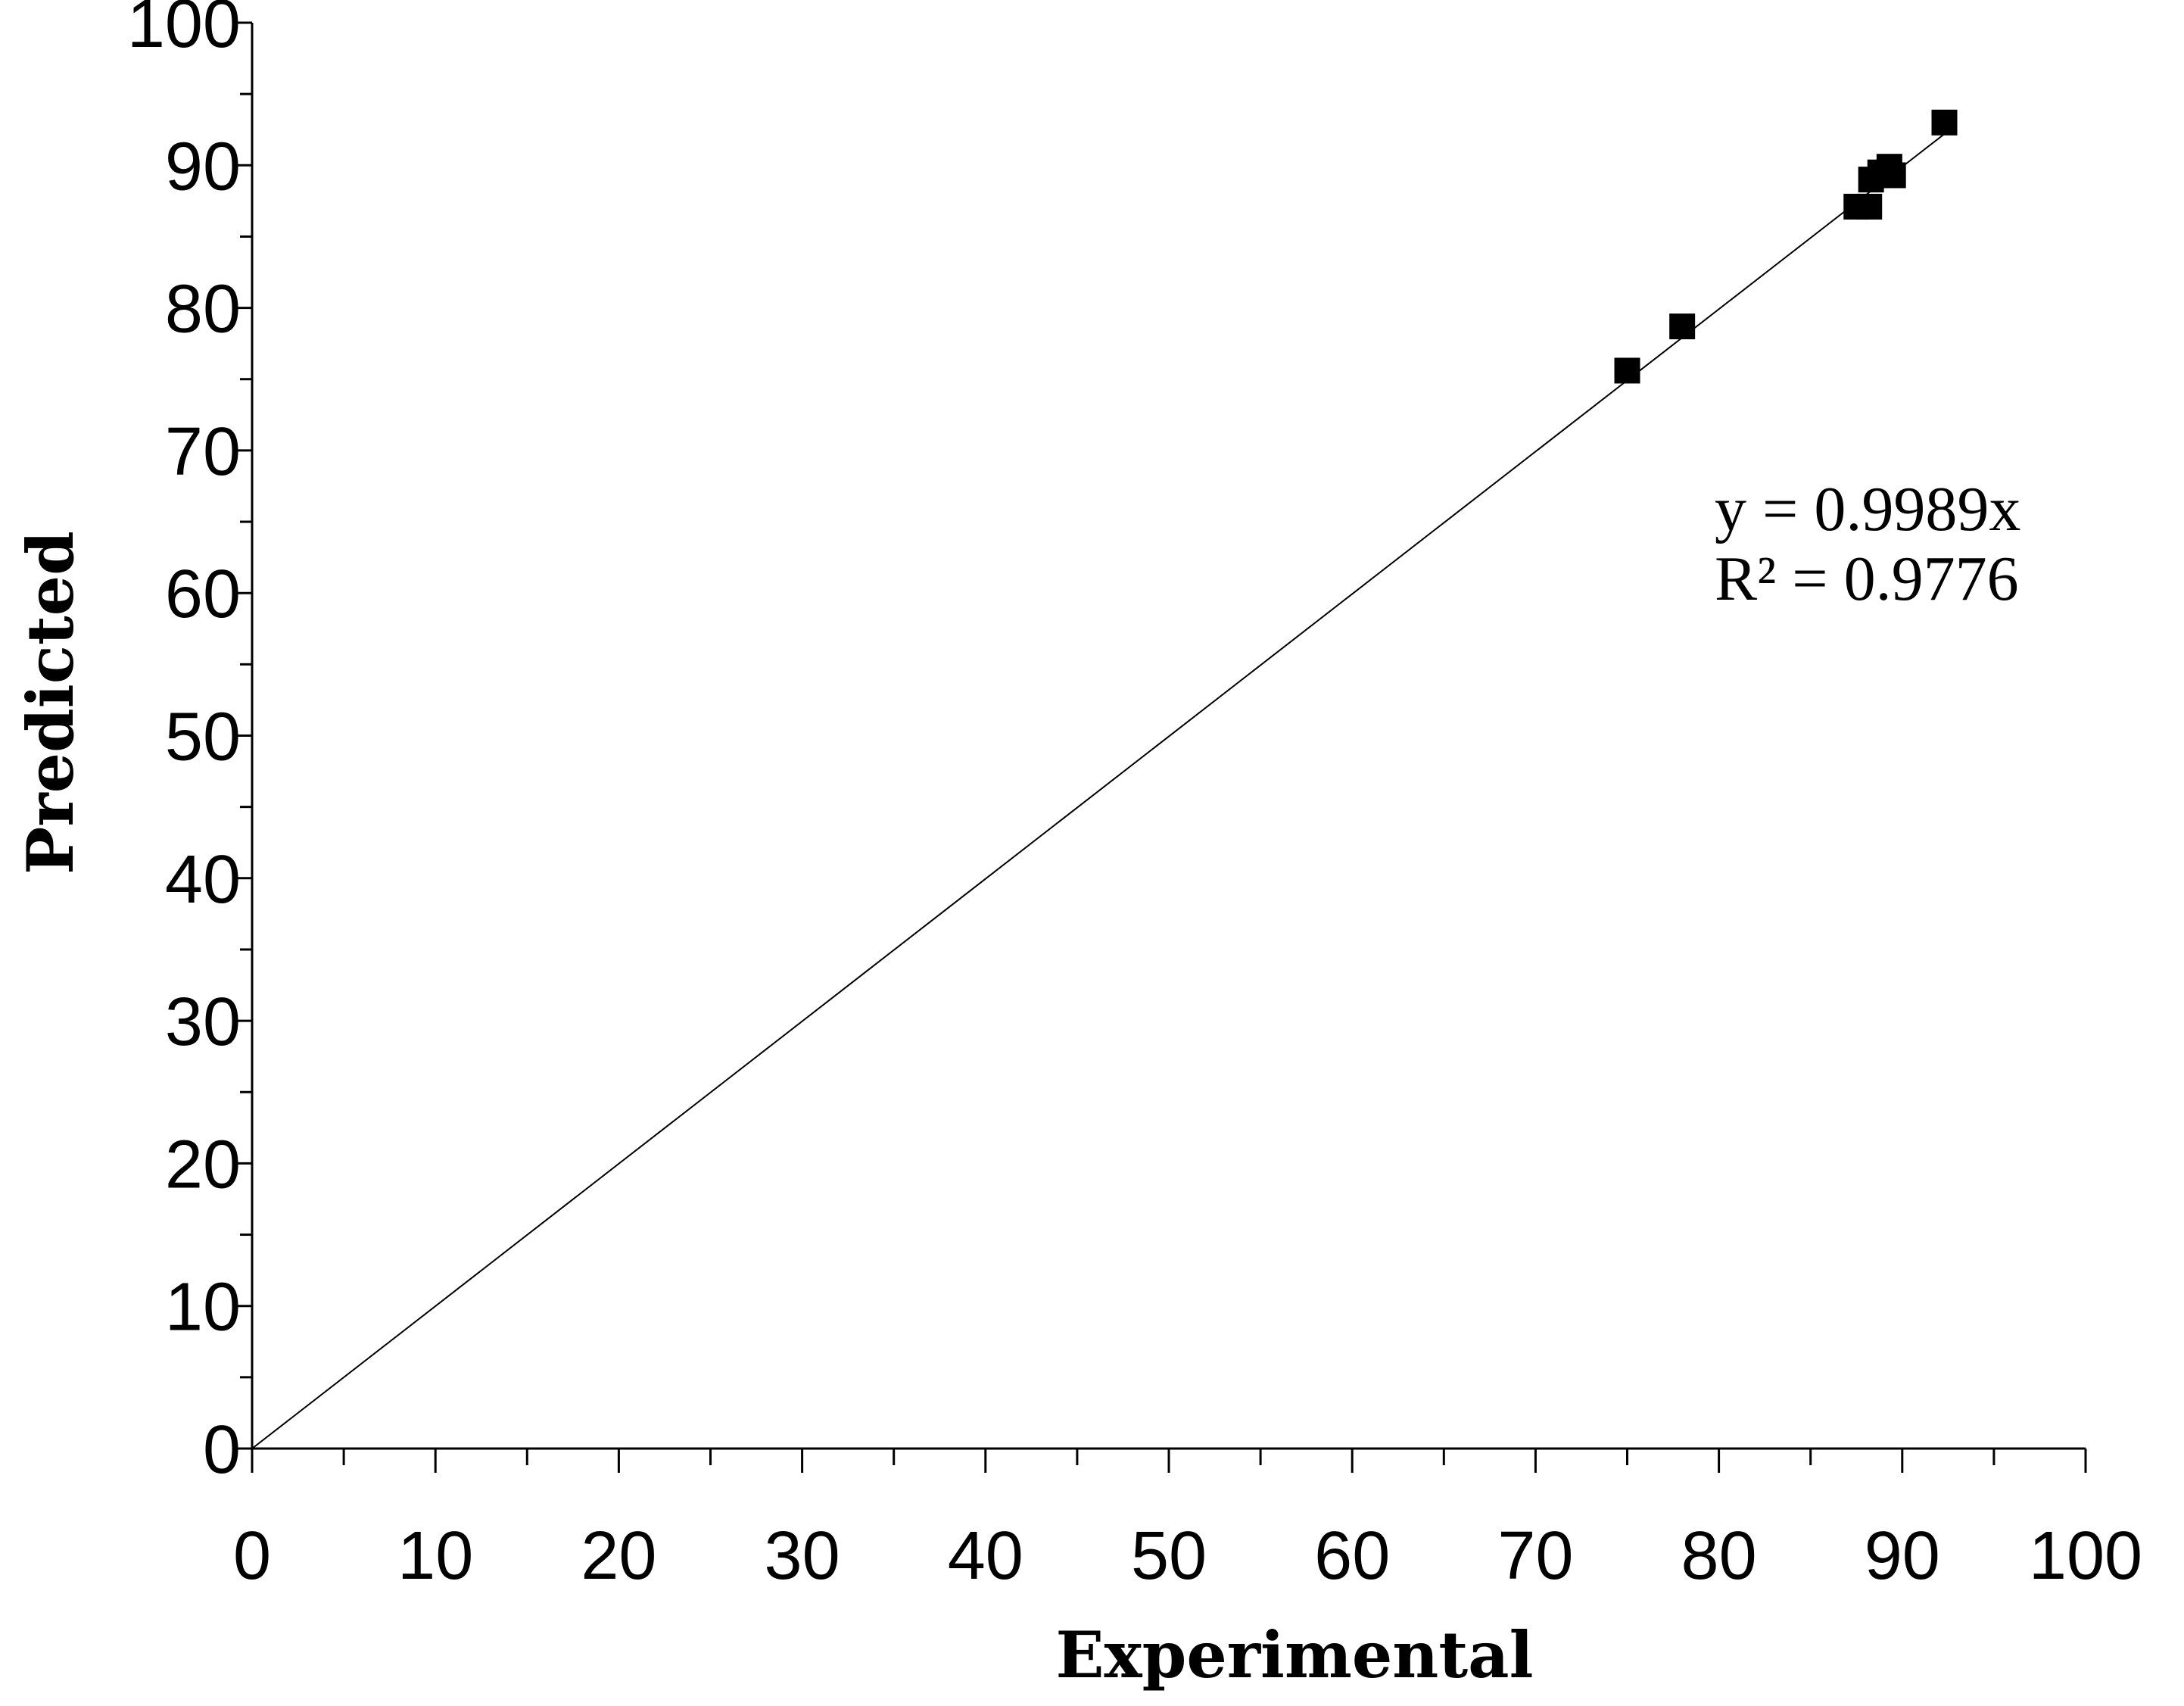  I want to click on y-axis-title: Predicted, so click(50, 703).